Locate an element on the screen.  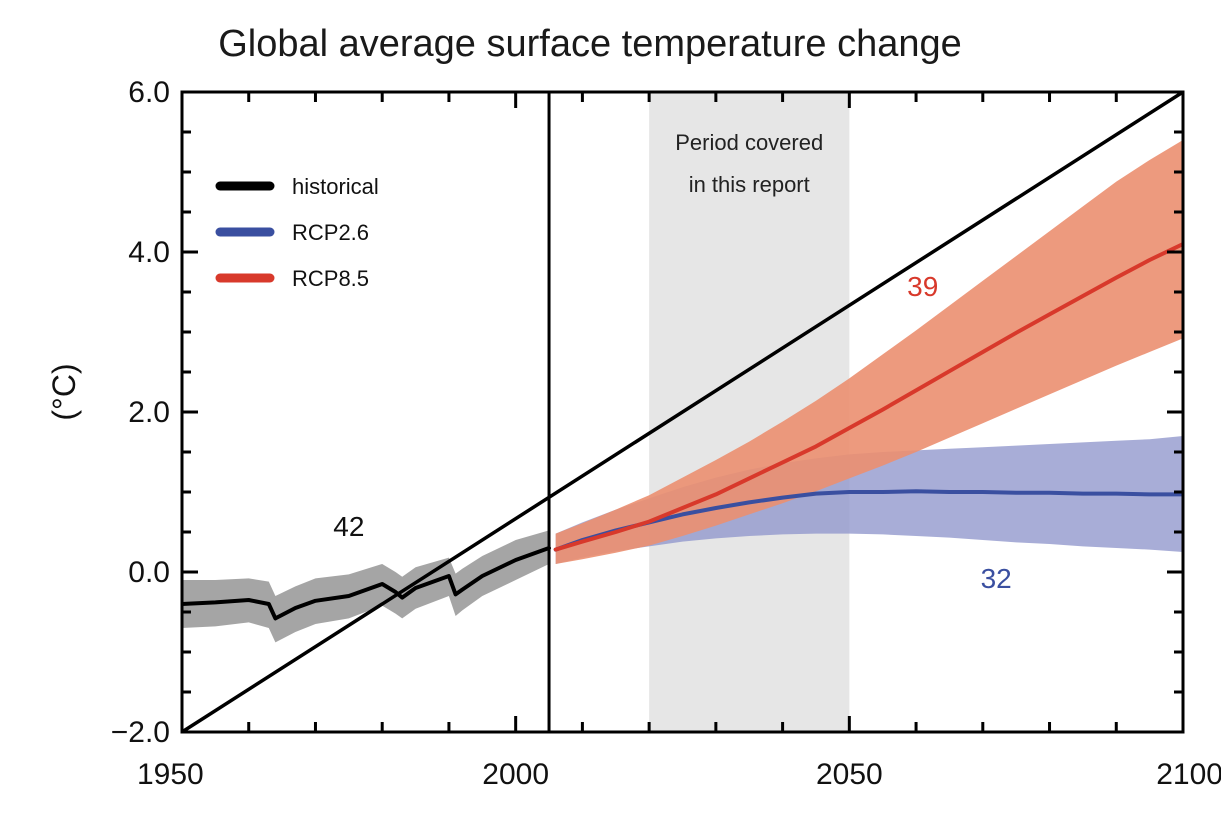
x-tick-label: 2000 is located at coordinates (515, 774).